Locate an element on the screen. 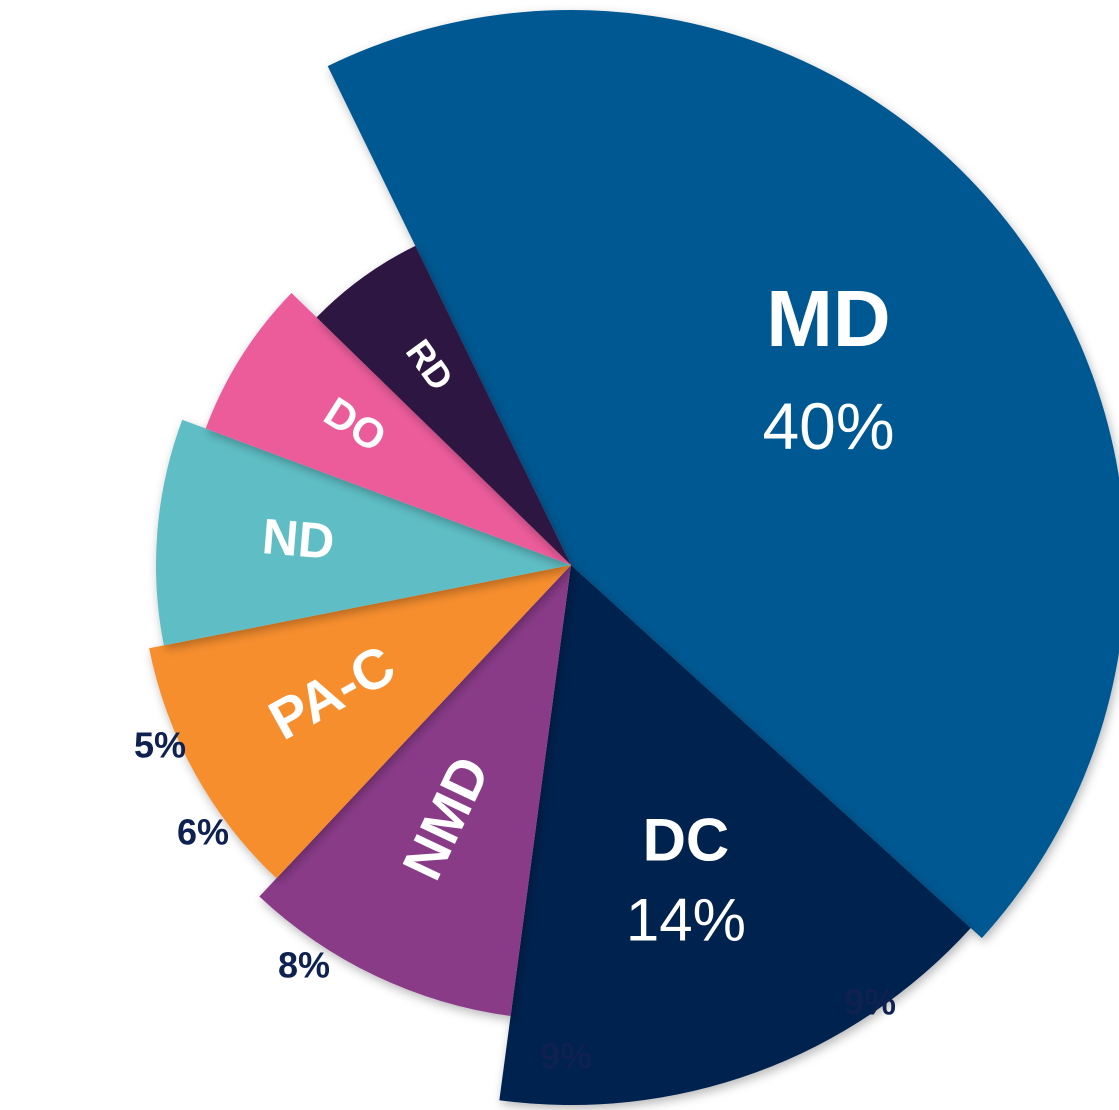  slice-nmd is located at coordinates (415, 790).